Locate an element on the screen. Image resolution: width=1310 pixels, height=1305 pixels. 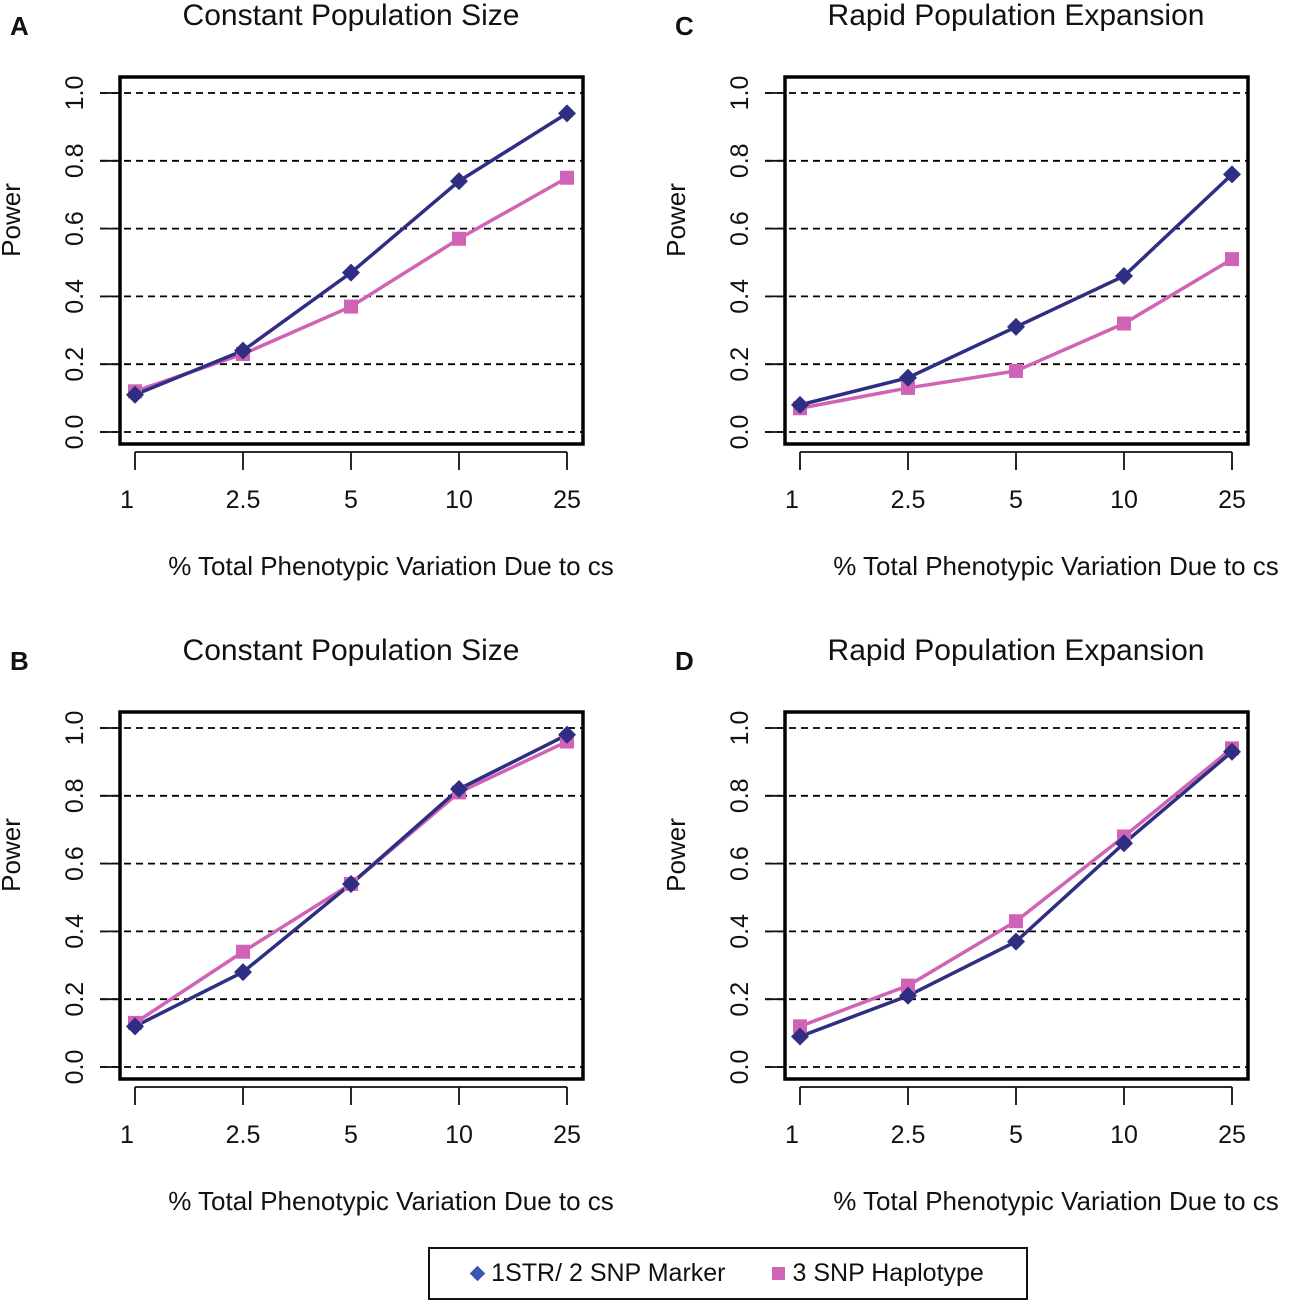
legend-item-str-marker: 1STR/ 2 SNP Marker is located at coordinates (597, 1273).